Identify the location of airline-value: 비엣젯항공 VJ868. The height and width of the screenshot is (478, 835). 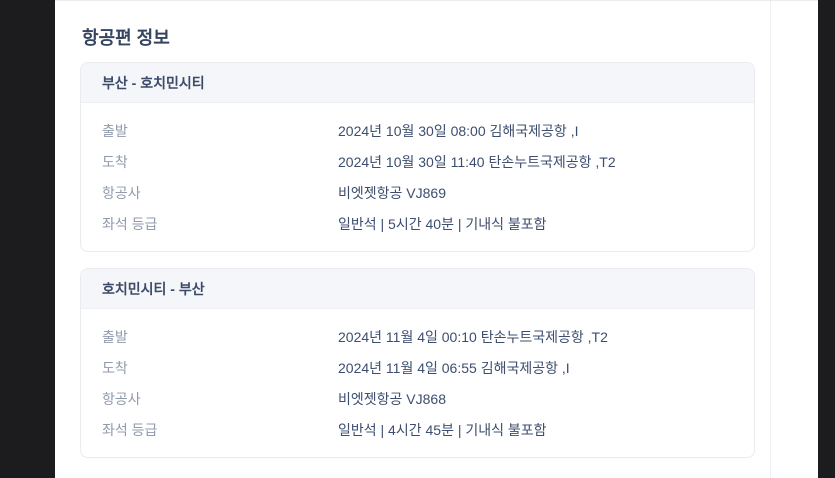
(392, 398).